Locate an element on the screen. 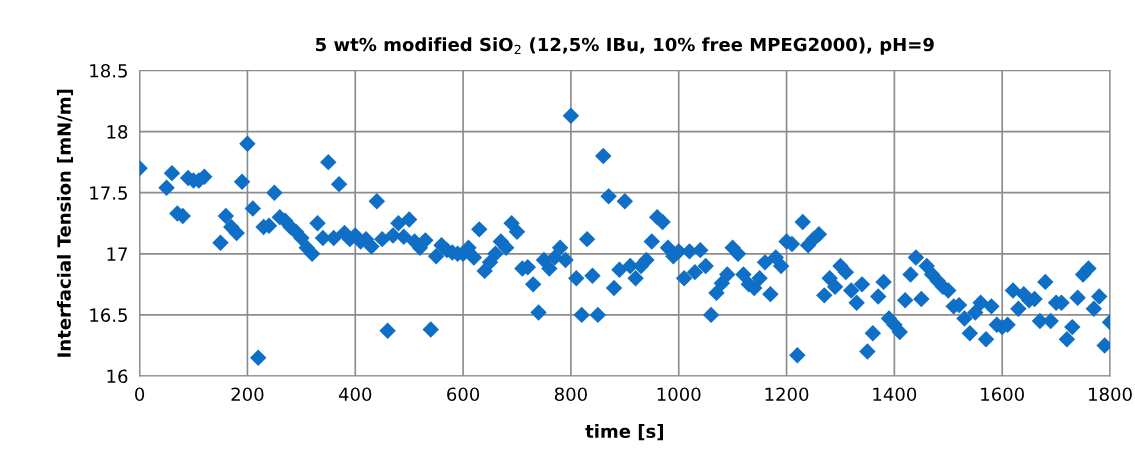  y-tick-label: 17 is located at coordinates (117, 254).